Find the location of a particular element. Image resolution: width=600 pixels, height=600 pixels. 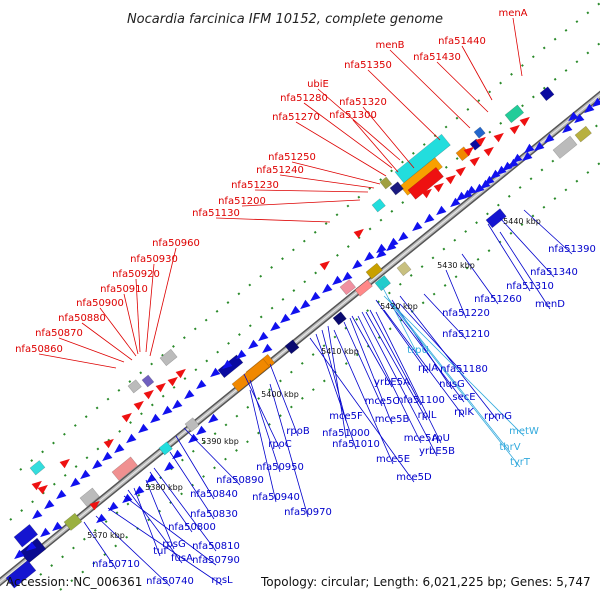

reverse-gene-label-19: mce5C is located at coordinates (382, 401).